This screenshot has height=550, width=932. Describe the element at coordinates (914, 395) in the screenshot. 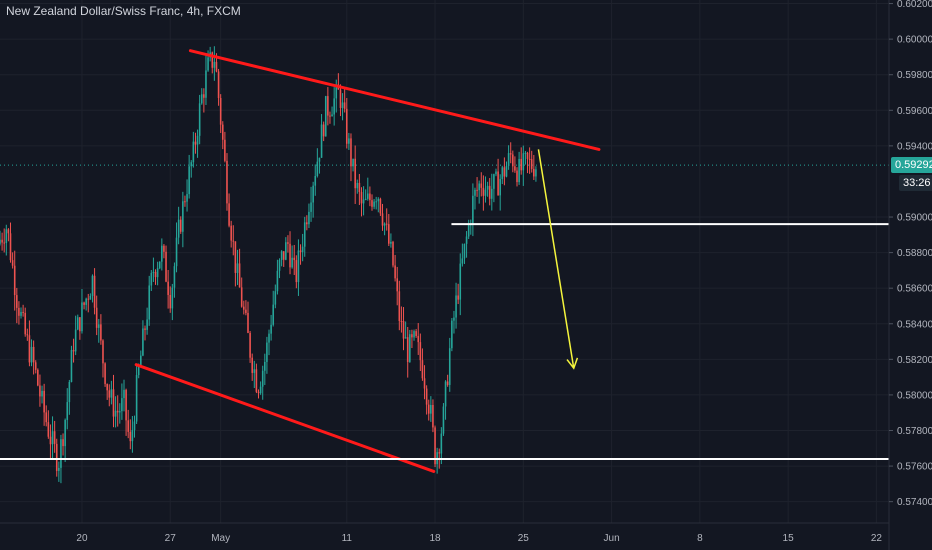

I see `y-tick-label: 0.58000` at that location.